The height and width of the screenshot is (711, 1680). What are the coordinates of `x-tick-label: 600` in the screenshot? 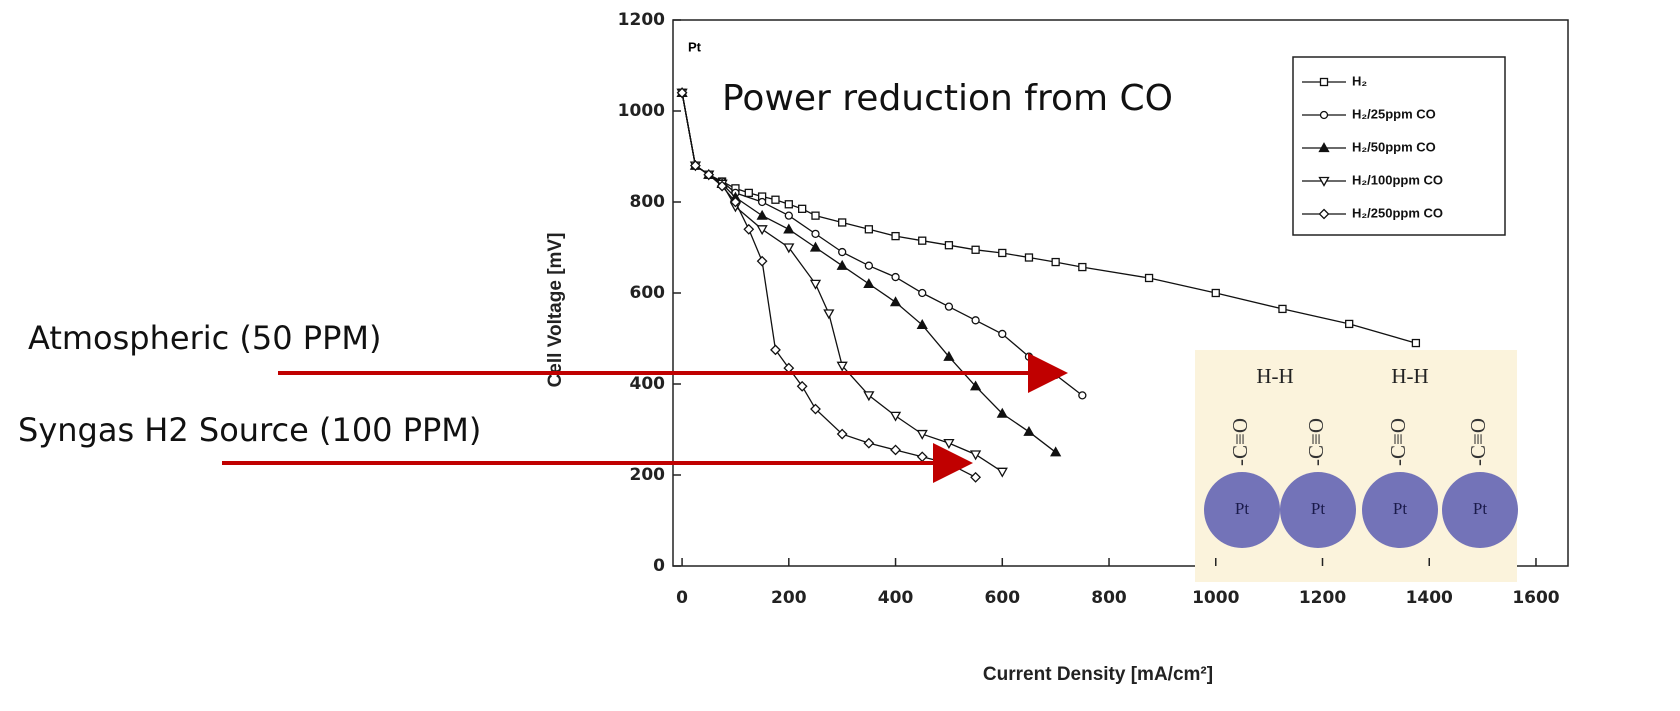 It's located at (1003, 598).